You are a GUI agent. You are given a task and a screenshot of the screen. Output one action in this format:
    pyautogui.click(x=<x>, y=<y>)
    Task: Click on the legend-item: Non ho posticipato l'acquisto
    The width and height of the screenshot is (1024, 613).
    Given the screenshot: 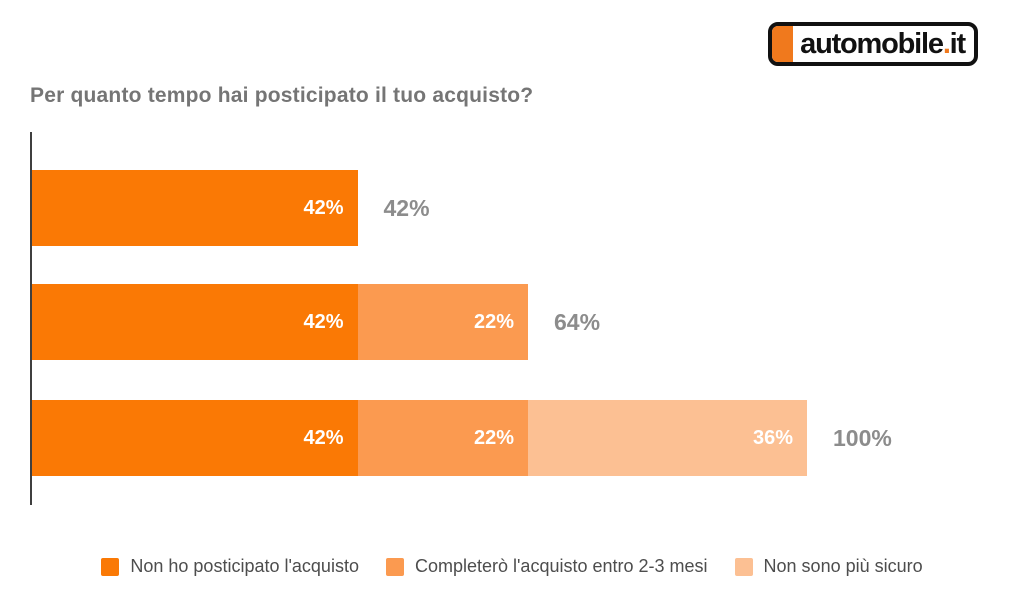 What is the action you would take?
    pyautogui.click(x=230, y=566)
    